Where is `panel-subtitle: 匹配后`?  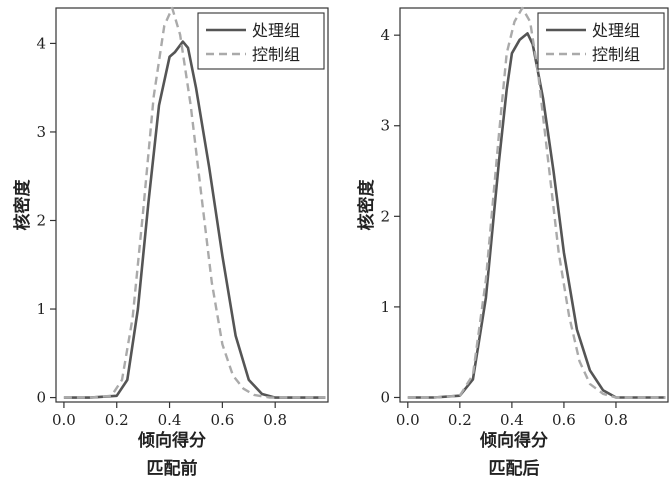 panel-subtitle: 匹配后 is located at coordinates (514, 469).